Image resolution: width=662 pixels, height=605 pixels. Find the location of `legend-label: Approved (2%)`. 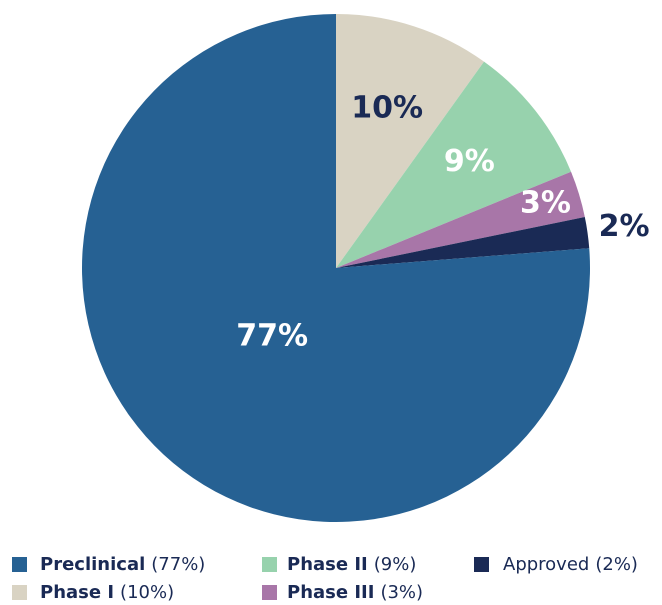

legend-label: Approved (2%) is located at coordinates (570, 564).